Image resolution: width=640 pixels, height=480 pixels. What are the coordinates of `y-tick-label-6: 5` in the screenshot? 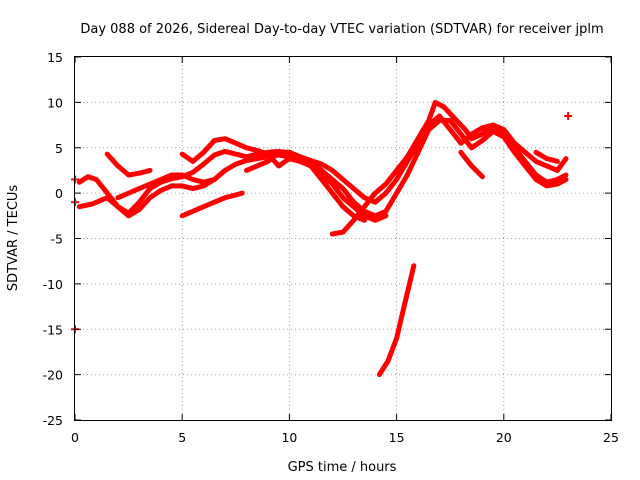 It's located at (59, 148).